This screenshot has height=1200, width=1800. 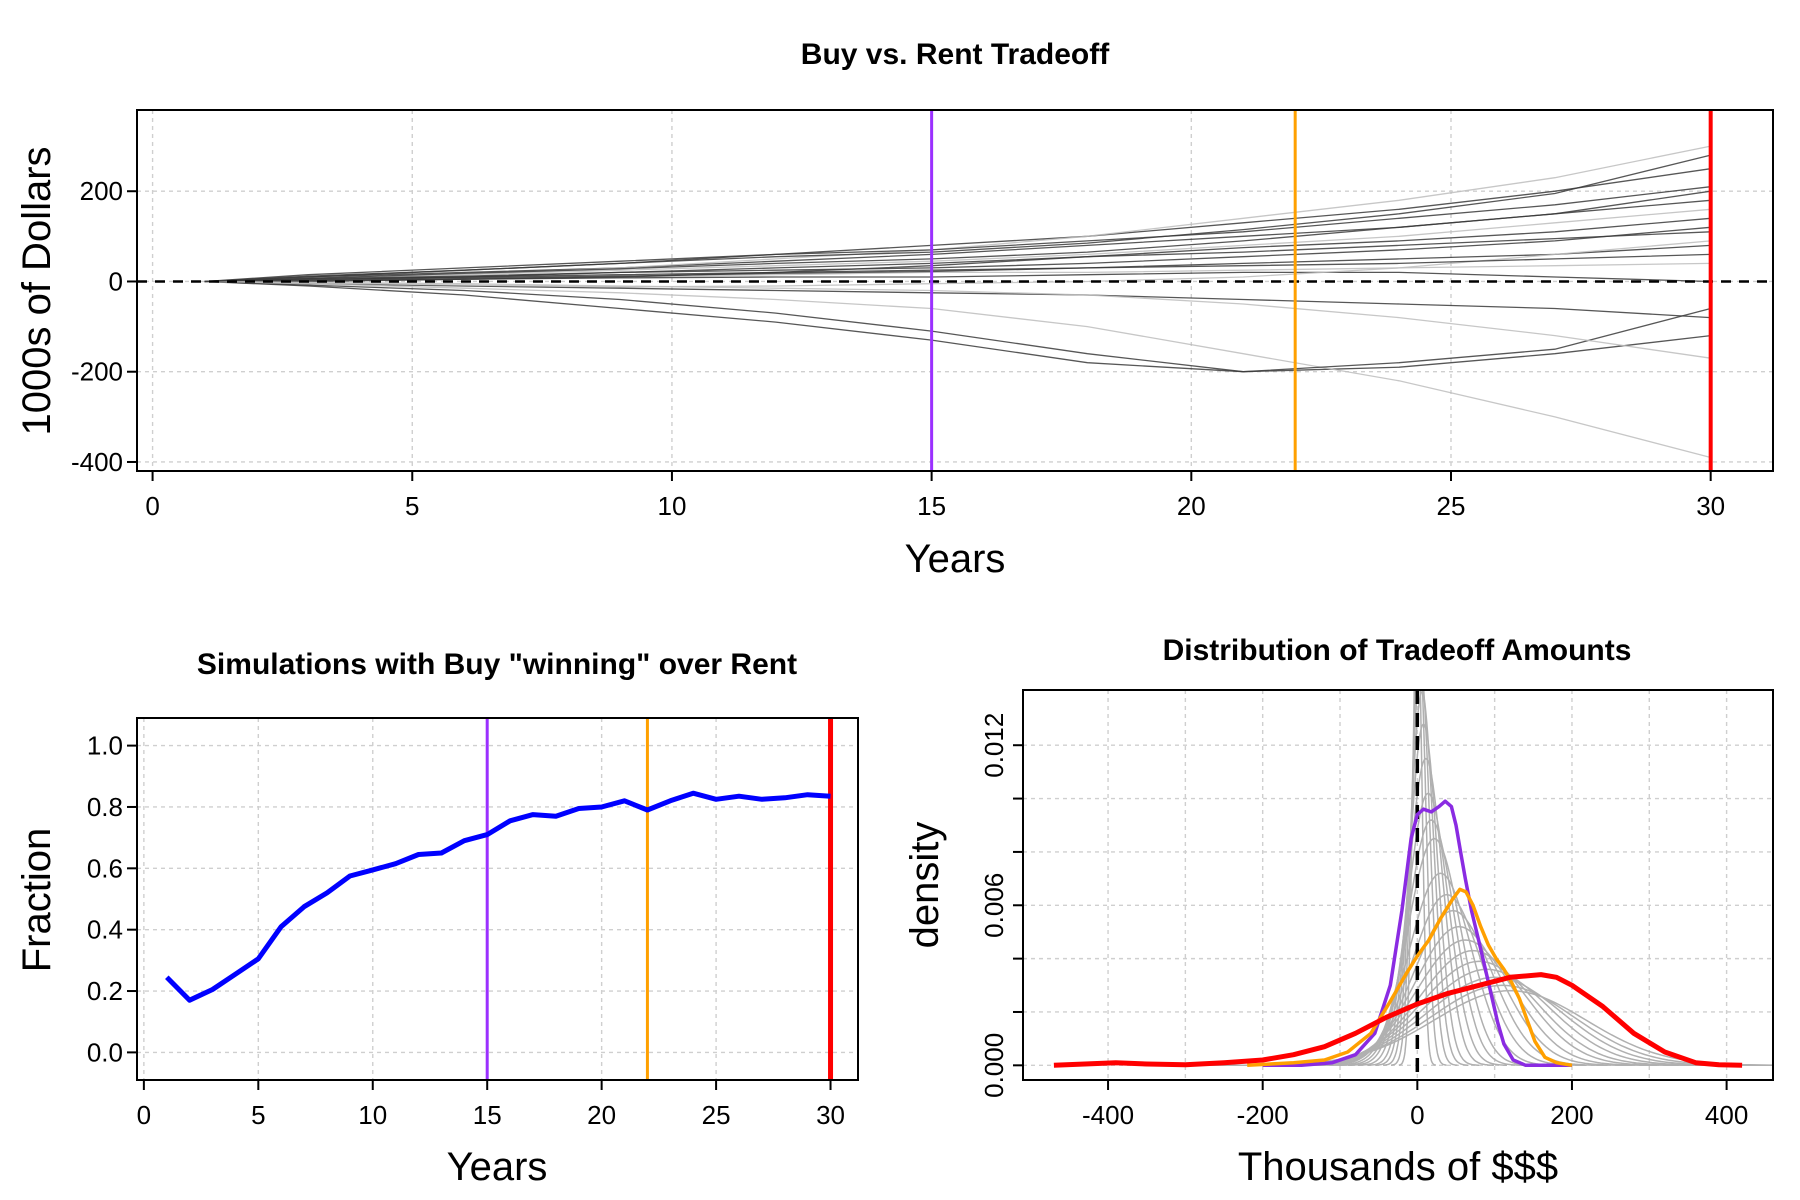 I want to click on y-axis-label: density, so click(x=925, y=885).